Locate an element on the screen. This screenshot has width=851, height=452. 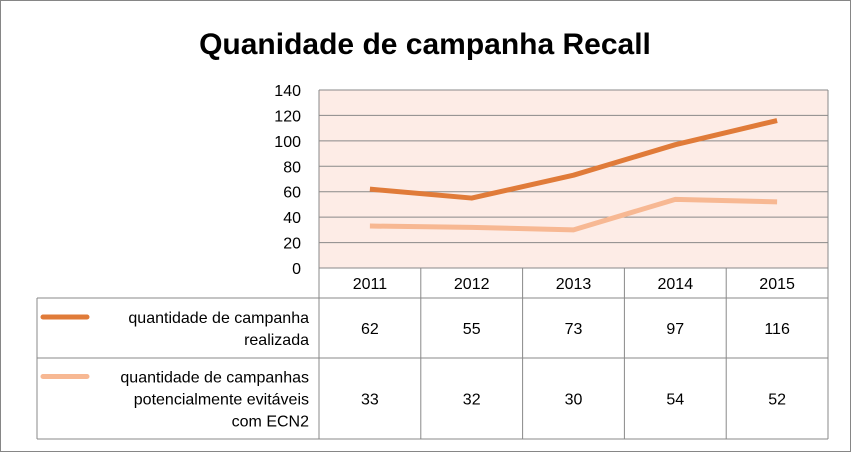
table-cell-value: 54 is located at coordinates (675, 400).